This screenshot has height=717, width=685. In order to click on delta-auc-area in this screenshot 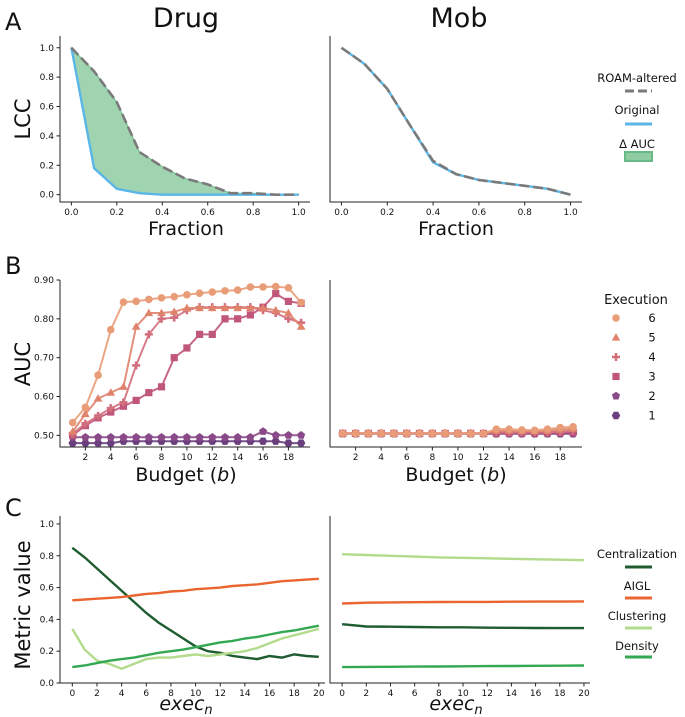, I will do `click(184, 121)`.